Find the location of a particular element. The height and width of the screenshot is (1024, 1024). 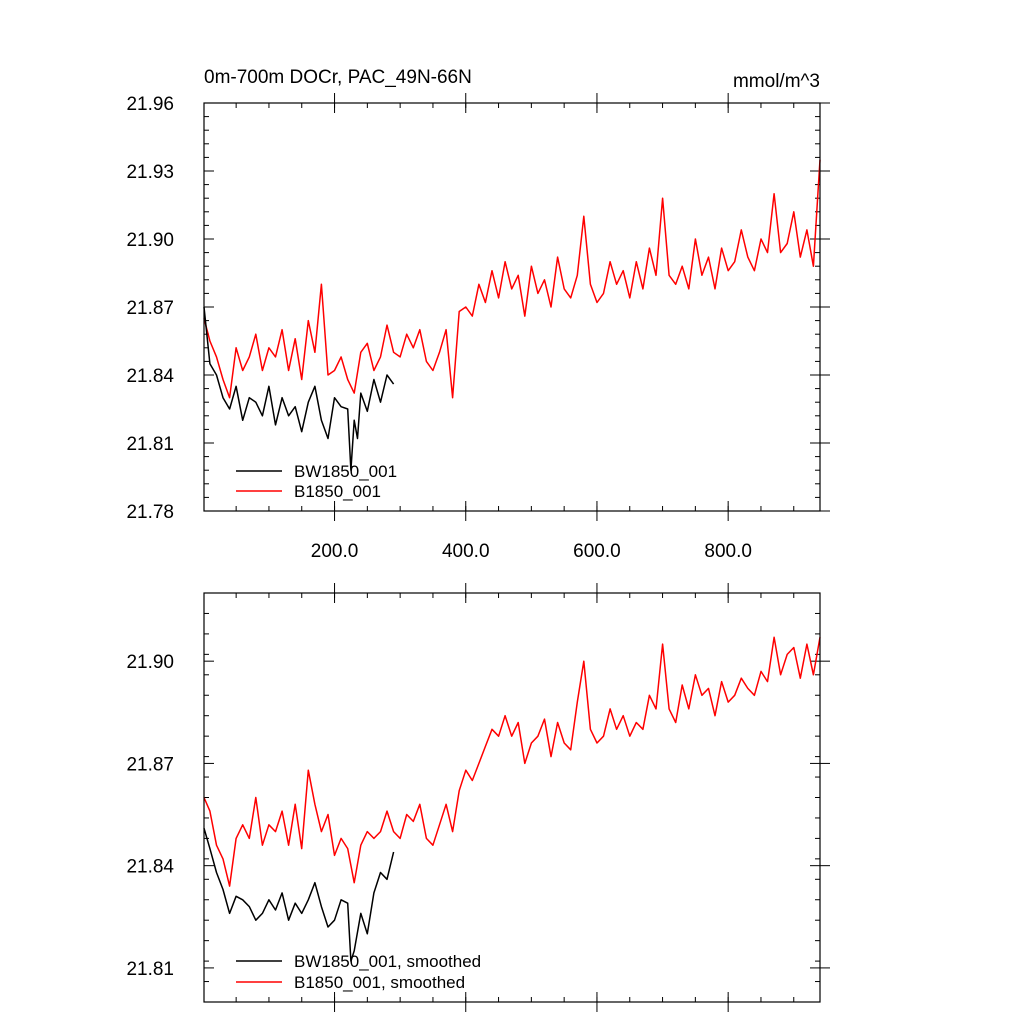

x-tick-label: 800.0 is located at coordinates (728, 551).